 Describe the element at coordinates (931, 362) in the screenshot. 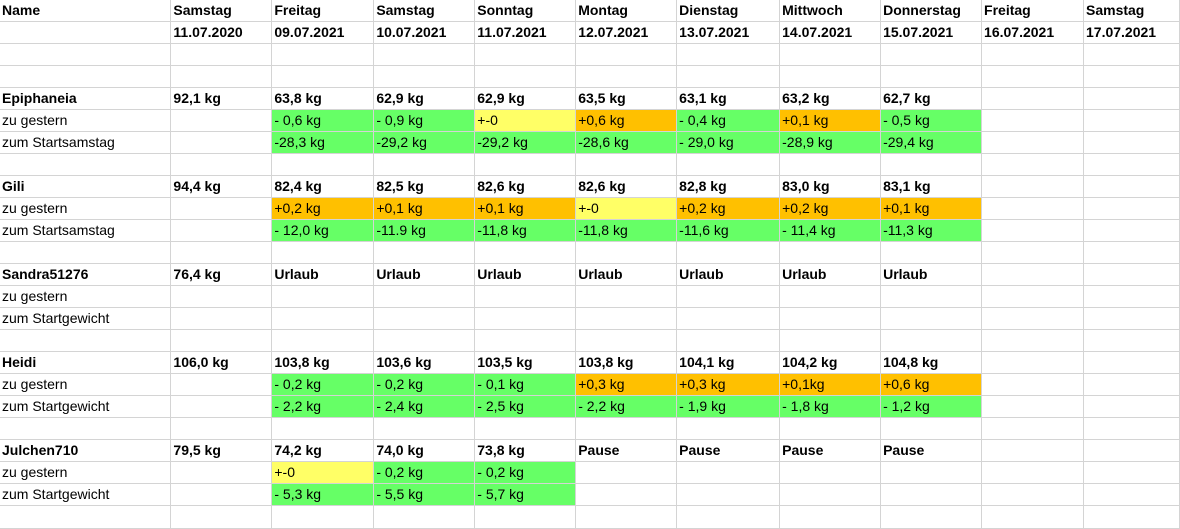

I see `daily-weight: 104,8 kg` at that location.